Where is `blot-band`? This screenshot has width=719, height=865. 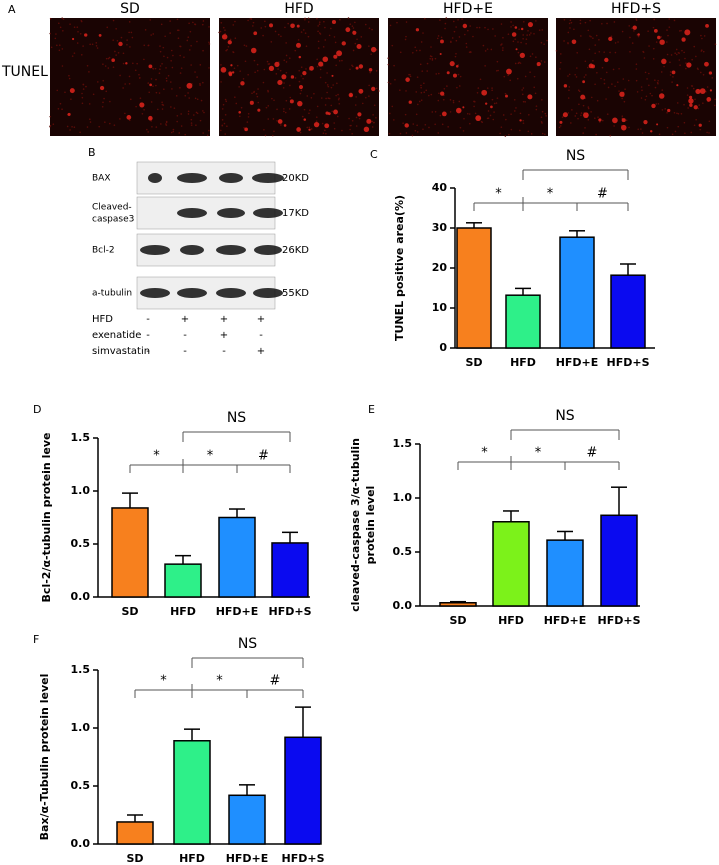 blot-band is located at coordinates (268, 293).